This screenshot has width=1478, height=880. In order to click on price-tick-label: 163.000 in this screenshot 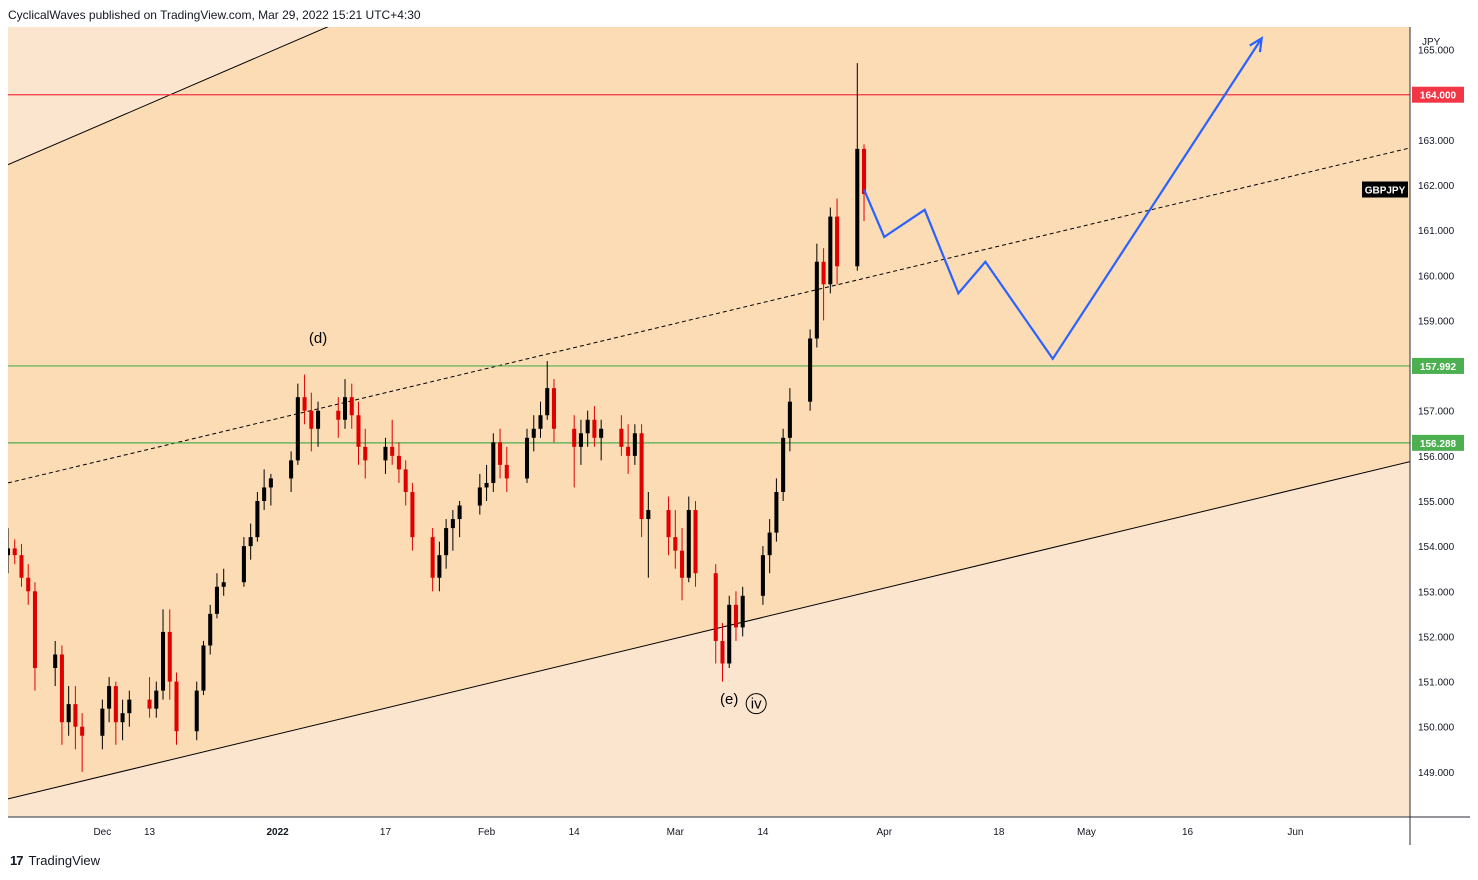, I will do `click(1436, 141)`.